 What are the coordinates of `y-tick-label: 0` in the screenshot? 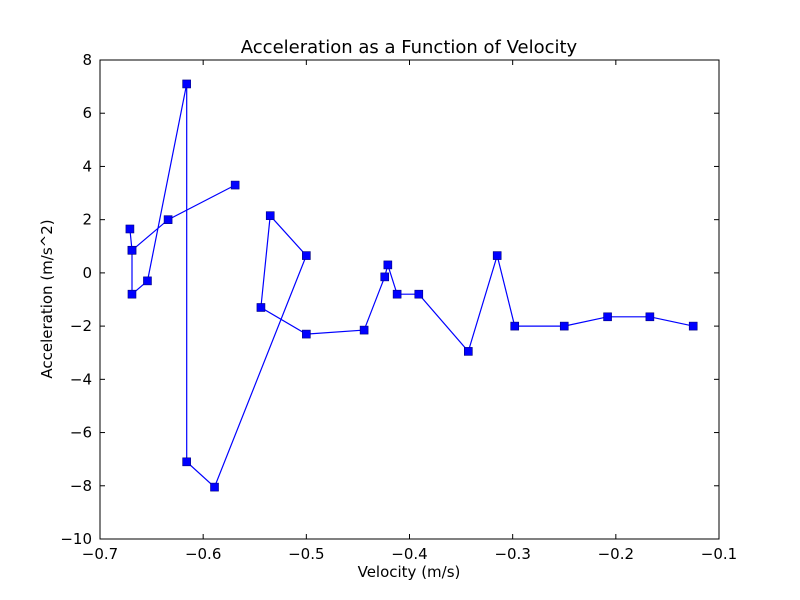 It's located at (87, 273).